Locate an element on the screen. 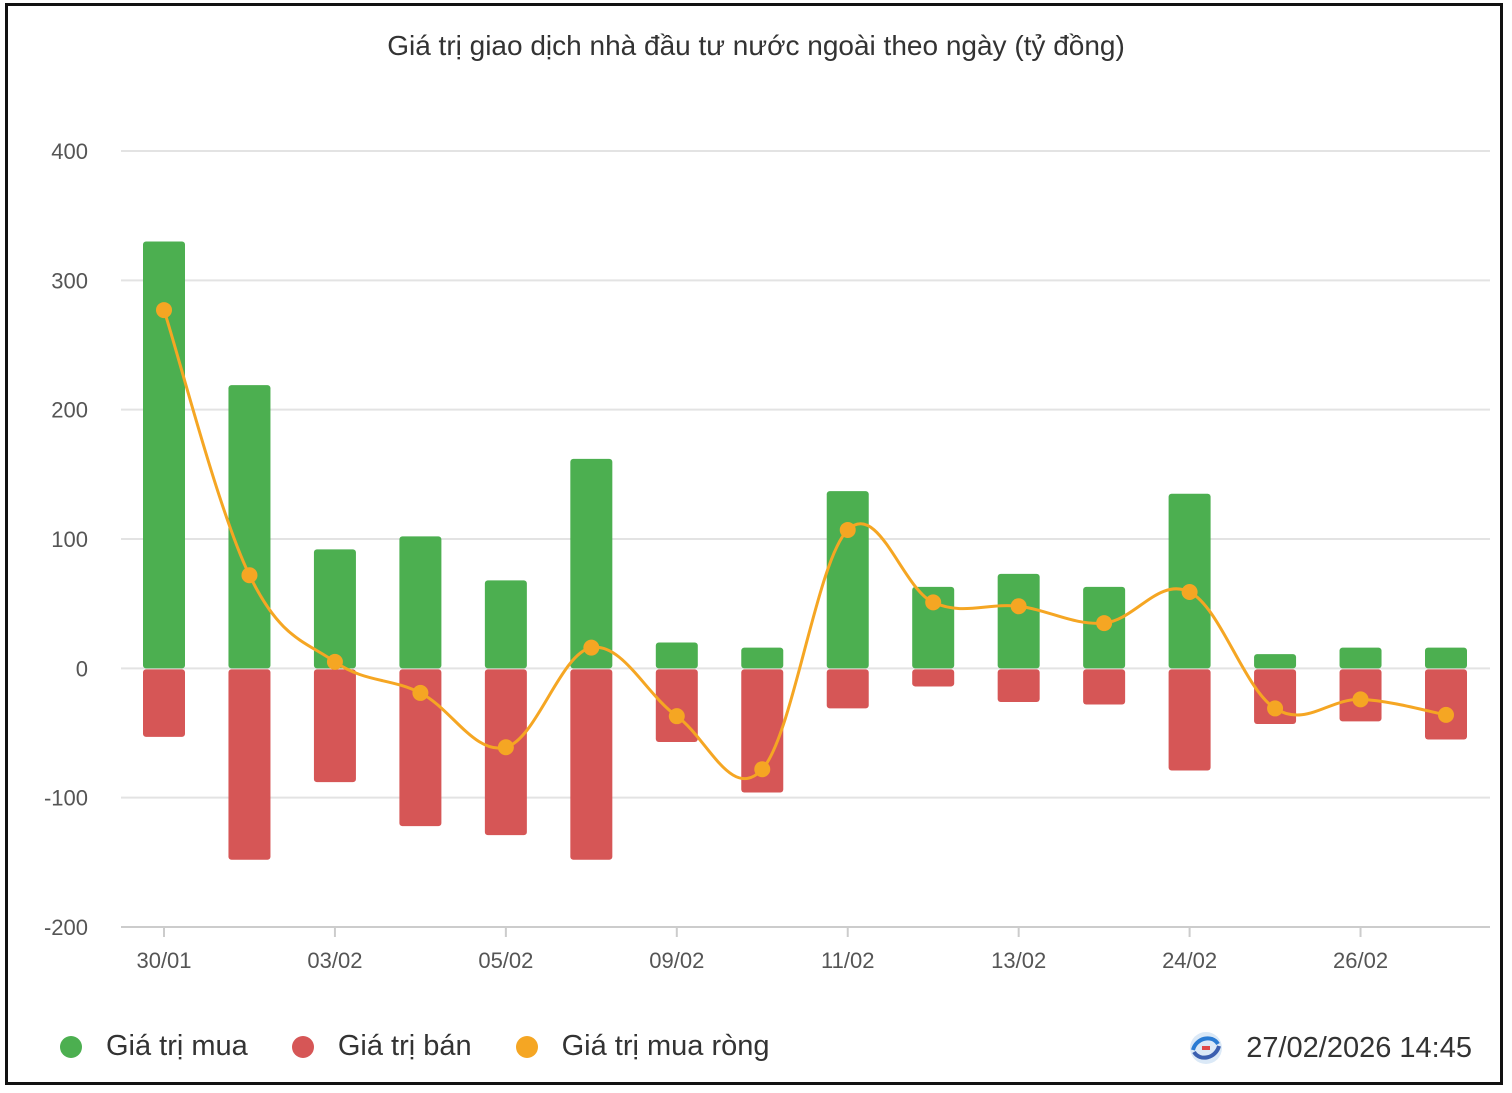 The image size is (1512, 1093). x-tick-label: 03/02 is located at coordinates (334, 960).